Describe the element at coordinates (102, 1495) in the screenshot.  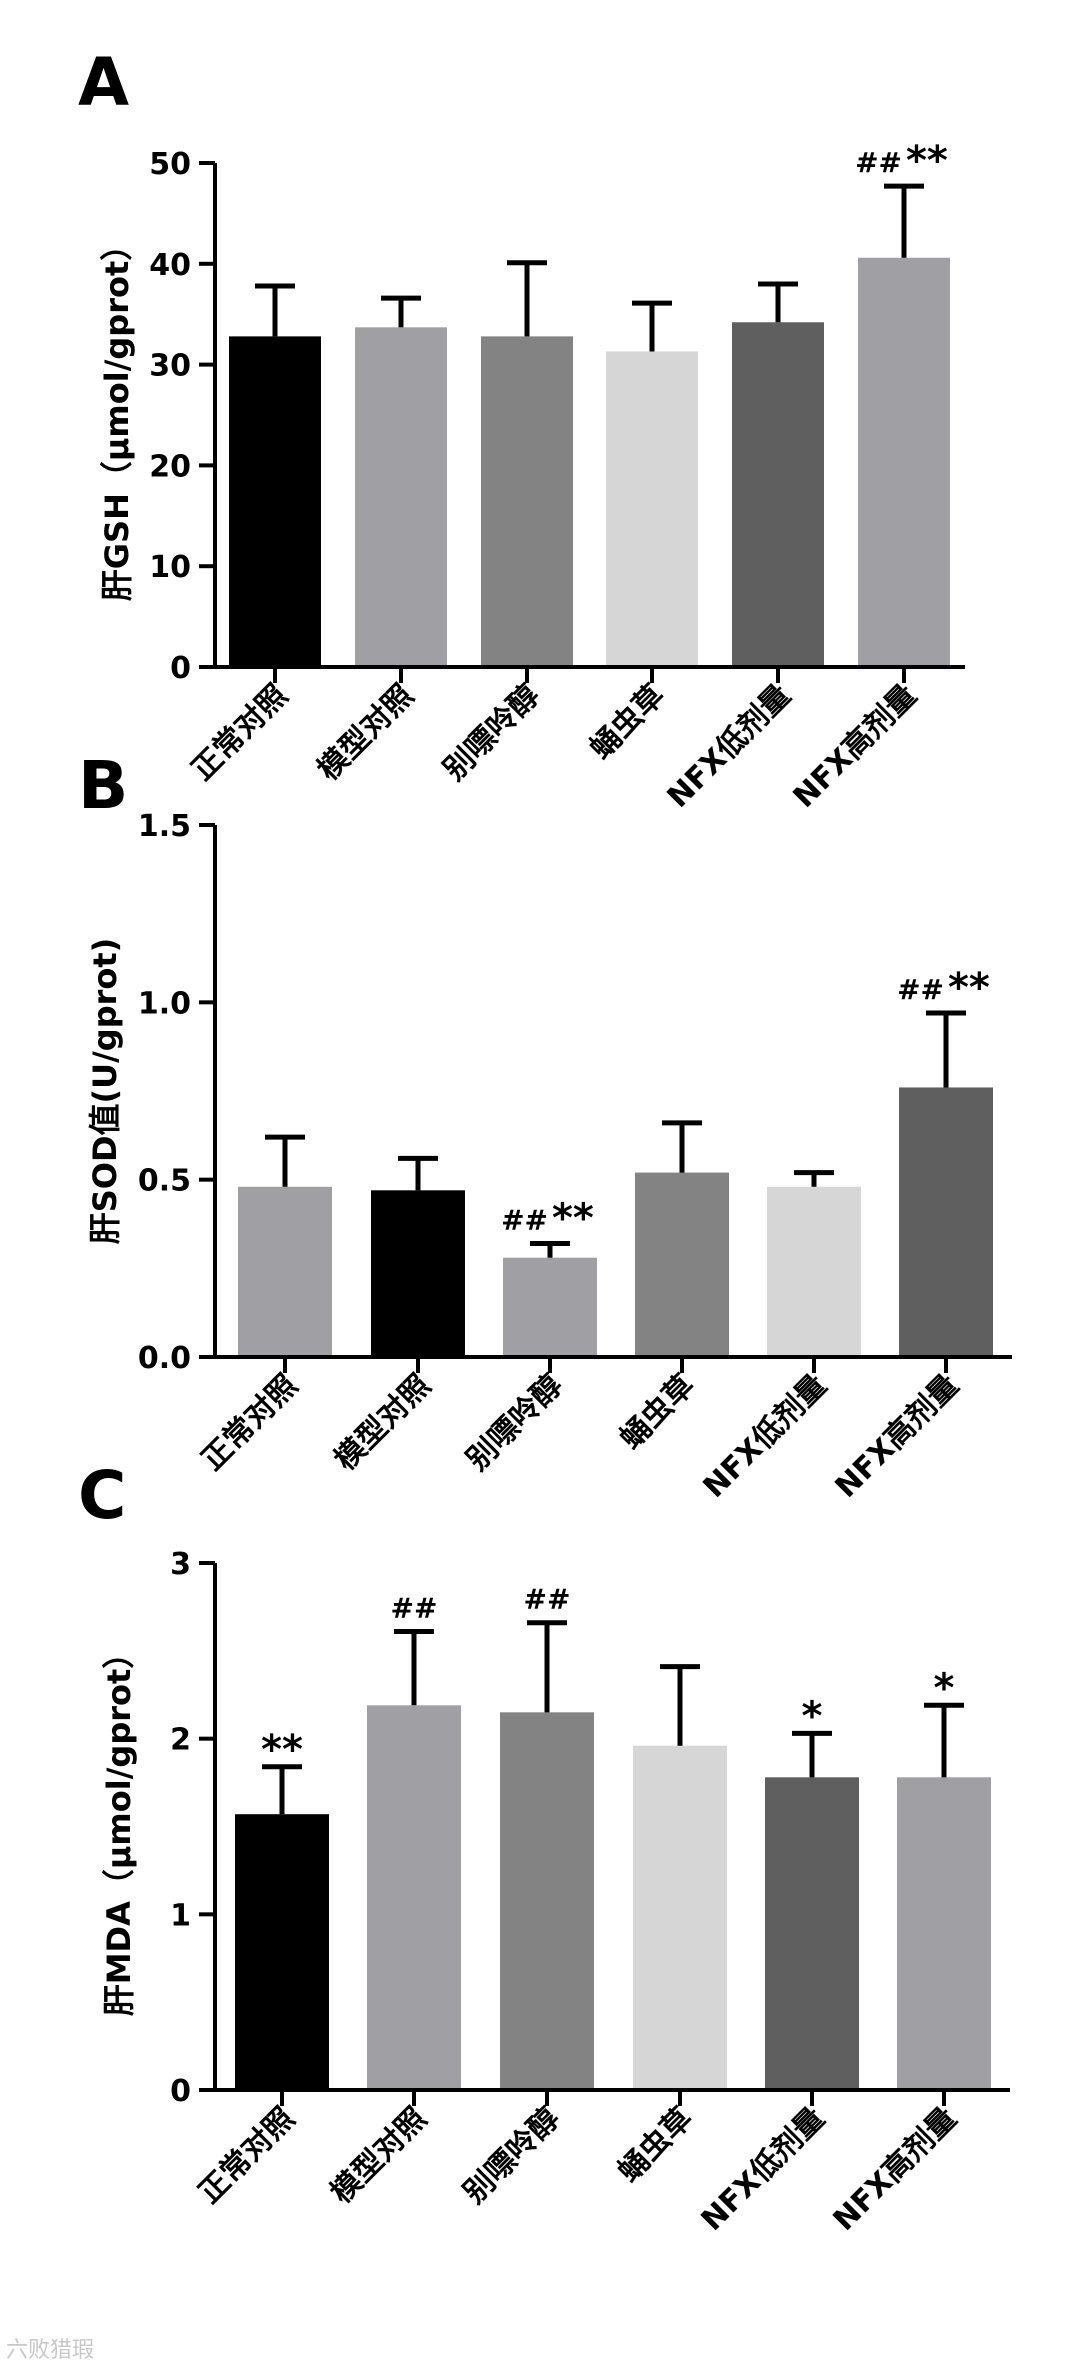
I see `panel-letter: C` at that location.